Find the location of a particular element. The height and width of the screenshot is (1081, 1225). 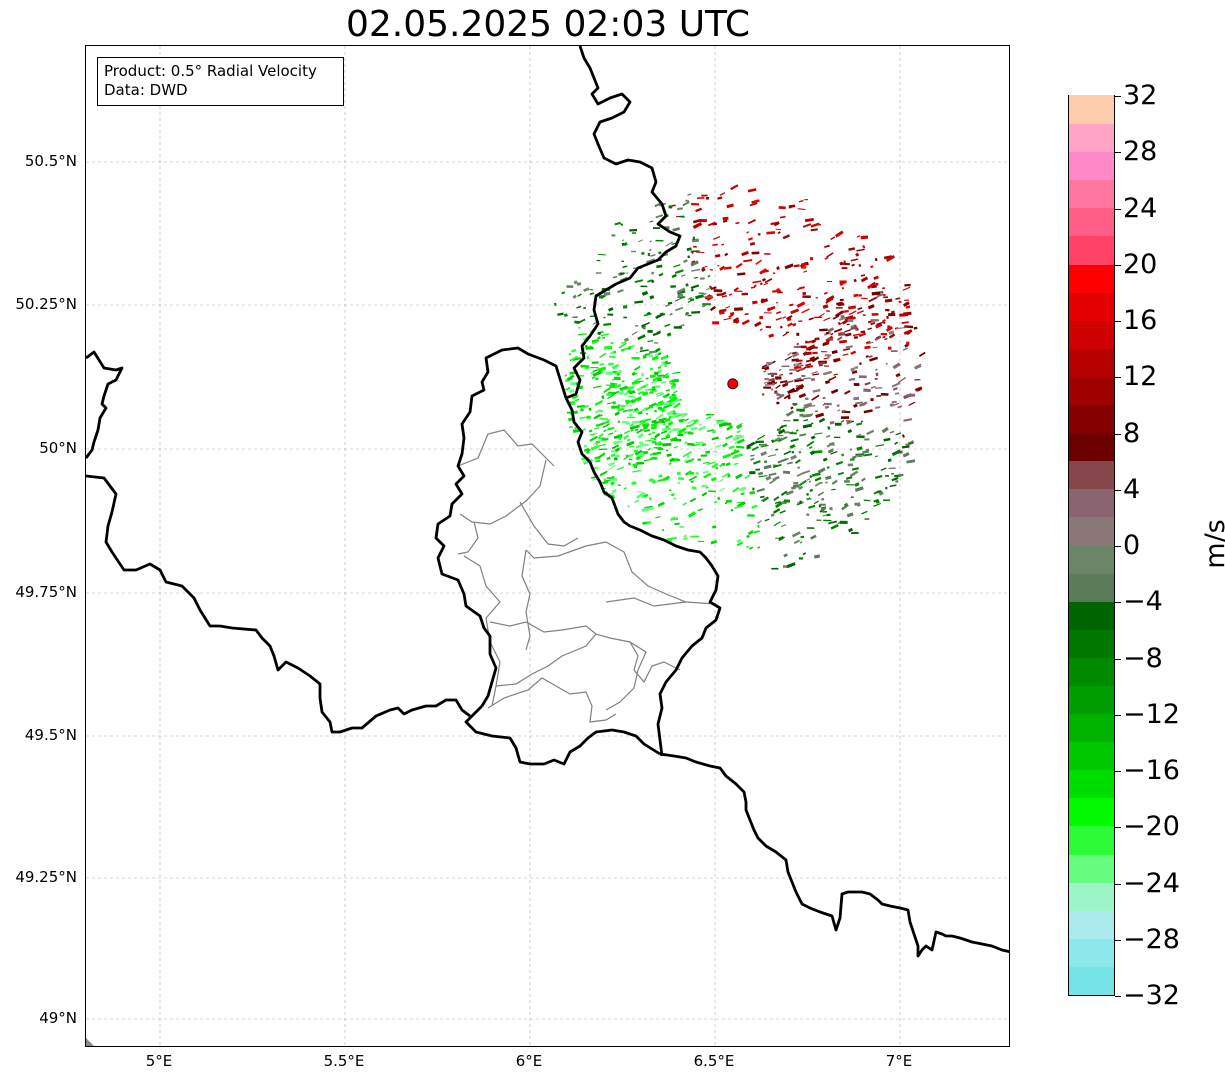

border-lux-france-south is located at coordinates (562, 735).